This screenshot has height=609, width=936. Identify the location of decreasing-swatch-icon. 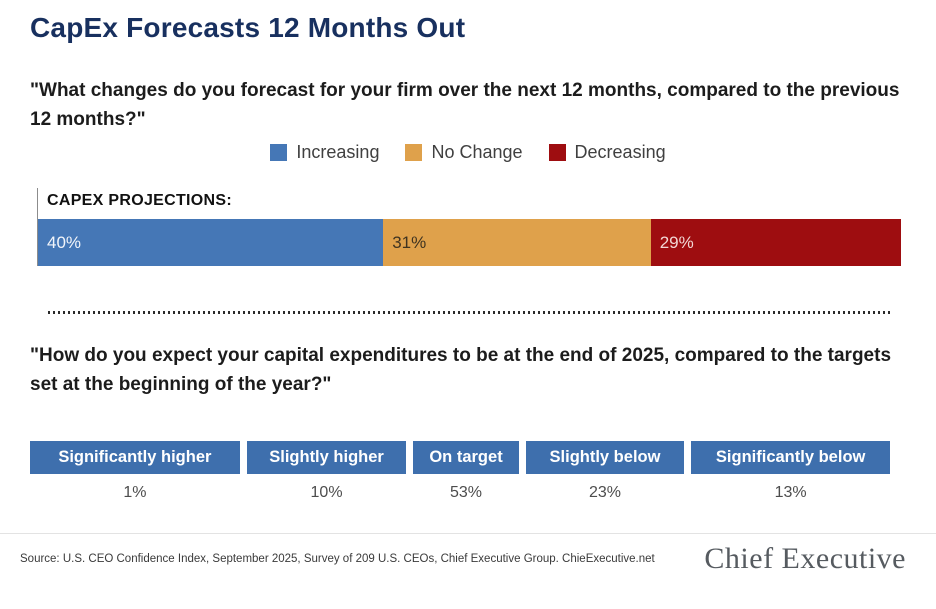
(557, 152).